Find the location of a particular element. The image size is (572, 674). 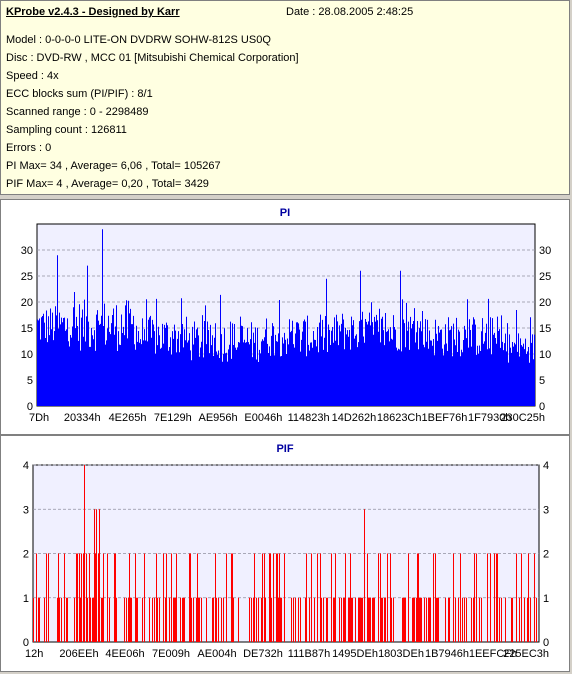

x-tick-label: 18623Ch is located at coordinates (399, 418).